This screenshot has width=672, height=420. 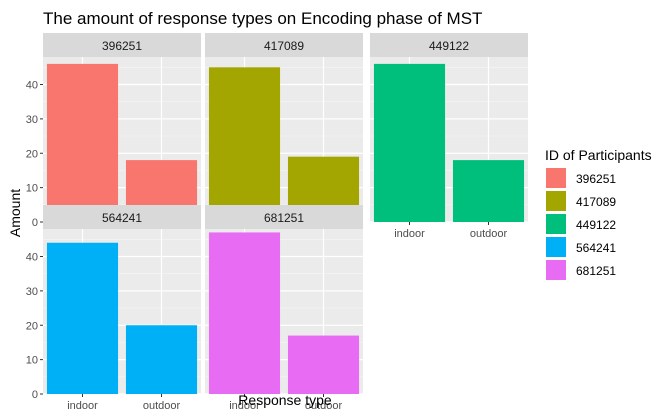 What do you see at coordinates (15, 213) in the screenshot?
I see `y-axis-label: Amount` at bounding box center [15, 213].